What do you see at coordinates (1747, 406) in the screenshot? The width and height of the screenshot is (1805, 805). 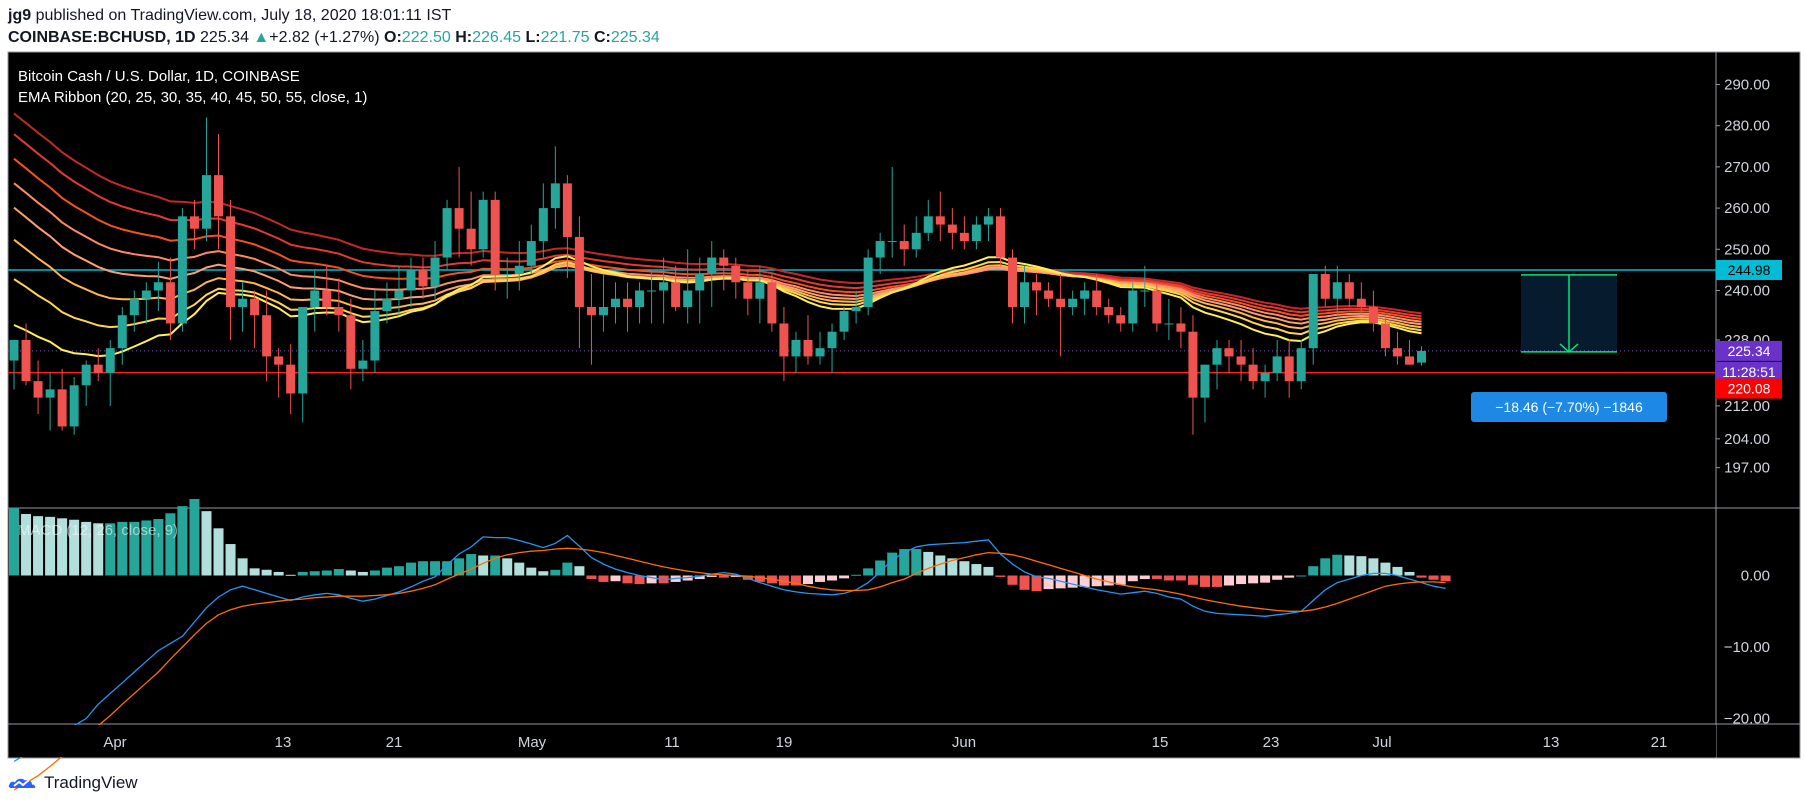 I see `price-tick-label: 212.00` at bounding box center [1747, 406].